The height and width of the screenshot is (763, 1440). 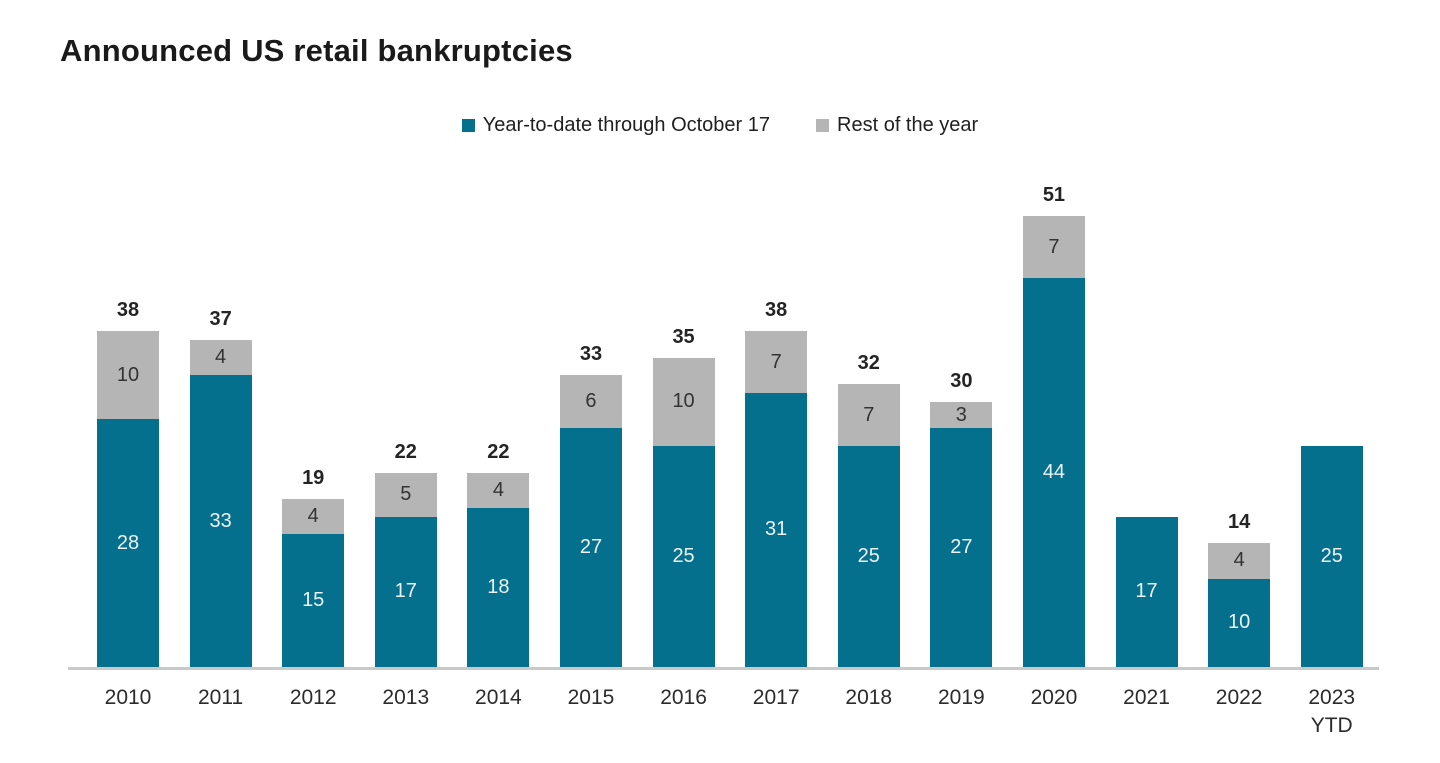 I want to click on rest-of-year-segment-2015: 6, so click(x=590, y=402).